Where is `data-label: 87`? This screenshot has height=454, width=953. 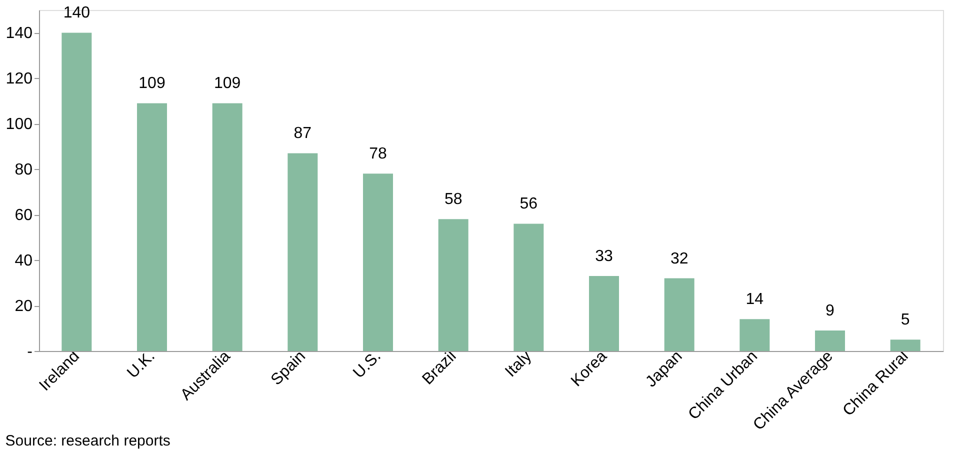
data-label: 87 is located at coordinates (303, 133).